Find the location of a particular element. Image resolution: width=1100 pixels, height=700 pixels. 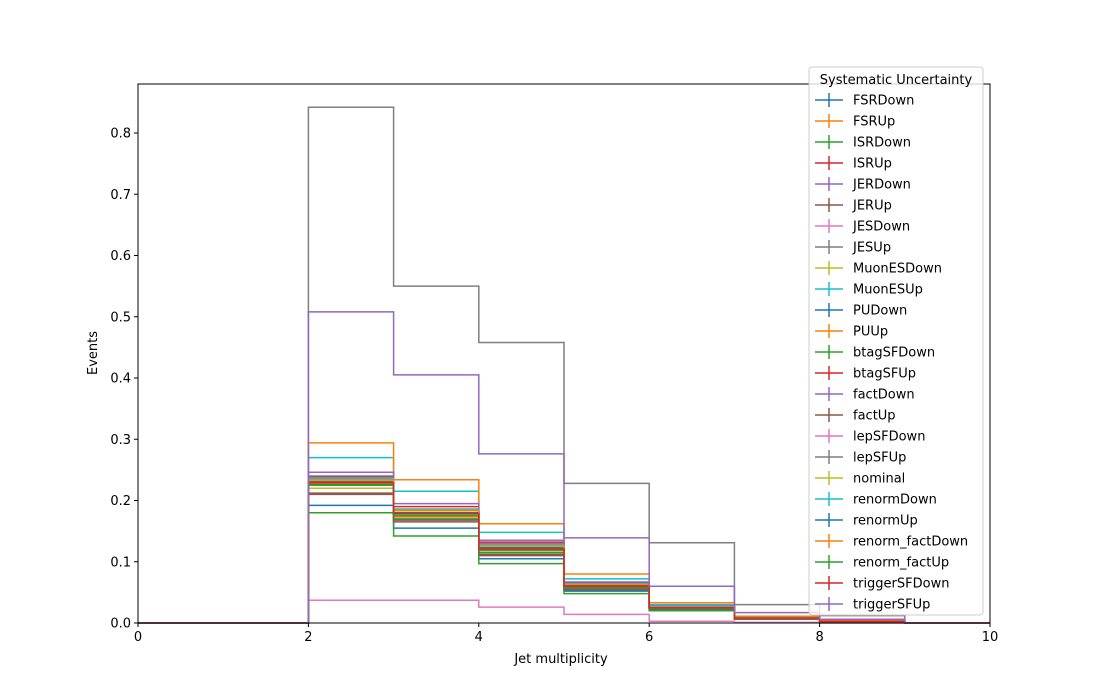

legend-label: JERDown is located at coordinates (881, 185).